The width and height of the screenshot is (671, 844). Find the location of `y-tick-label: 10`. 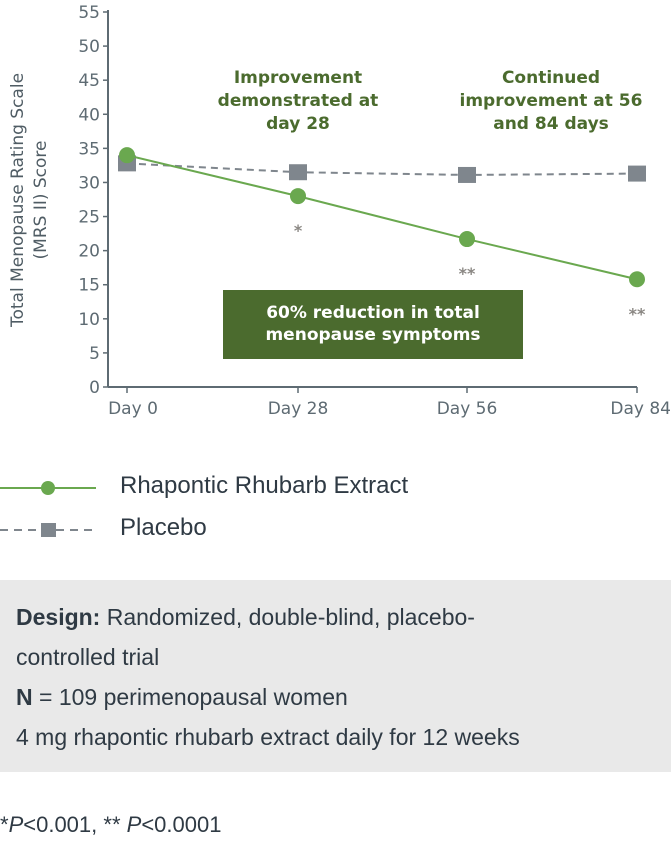

y-tick-label: 10 is located at coordinates (89, 320).